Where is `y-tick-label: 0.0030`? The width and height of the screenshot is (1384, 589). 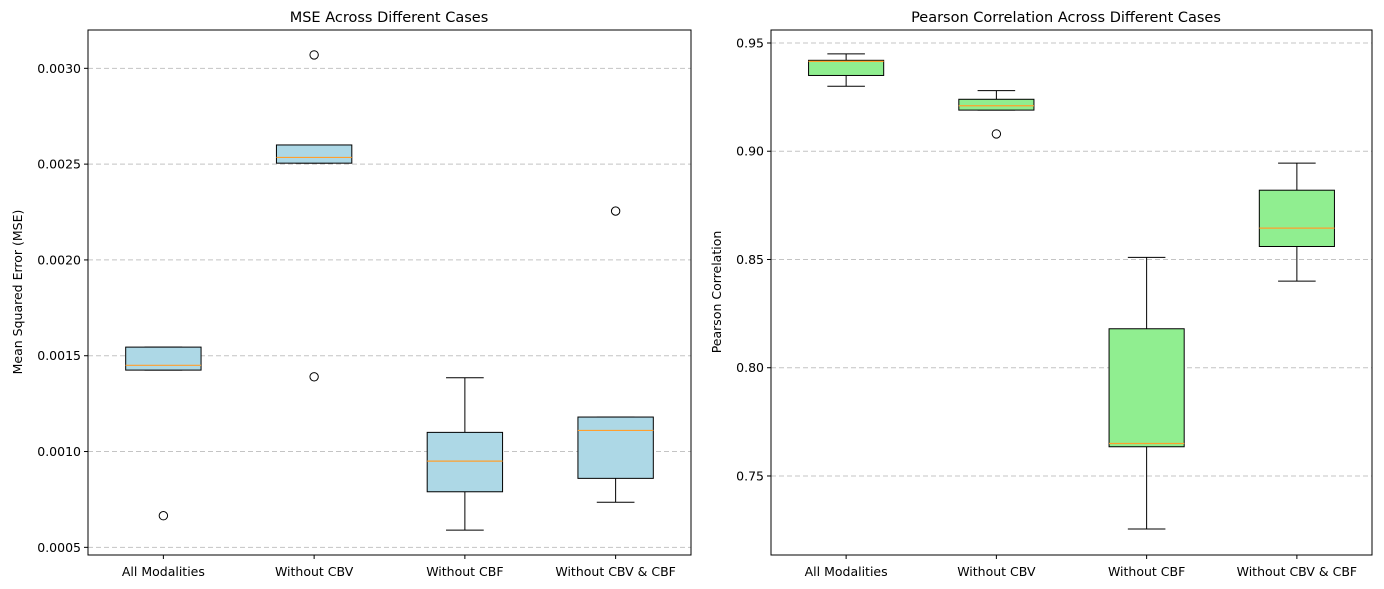 y-tick-label: 0.0030 is located at coordinates (59, 68).